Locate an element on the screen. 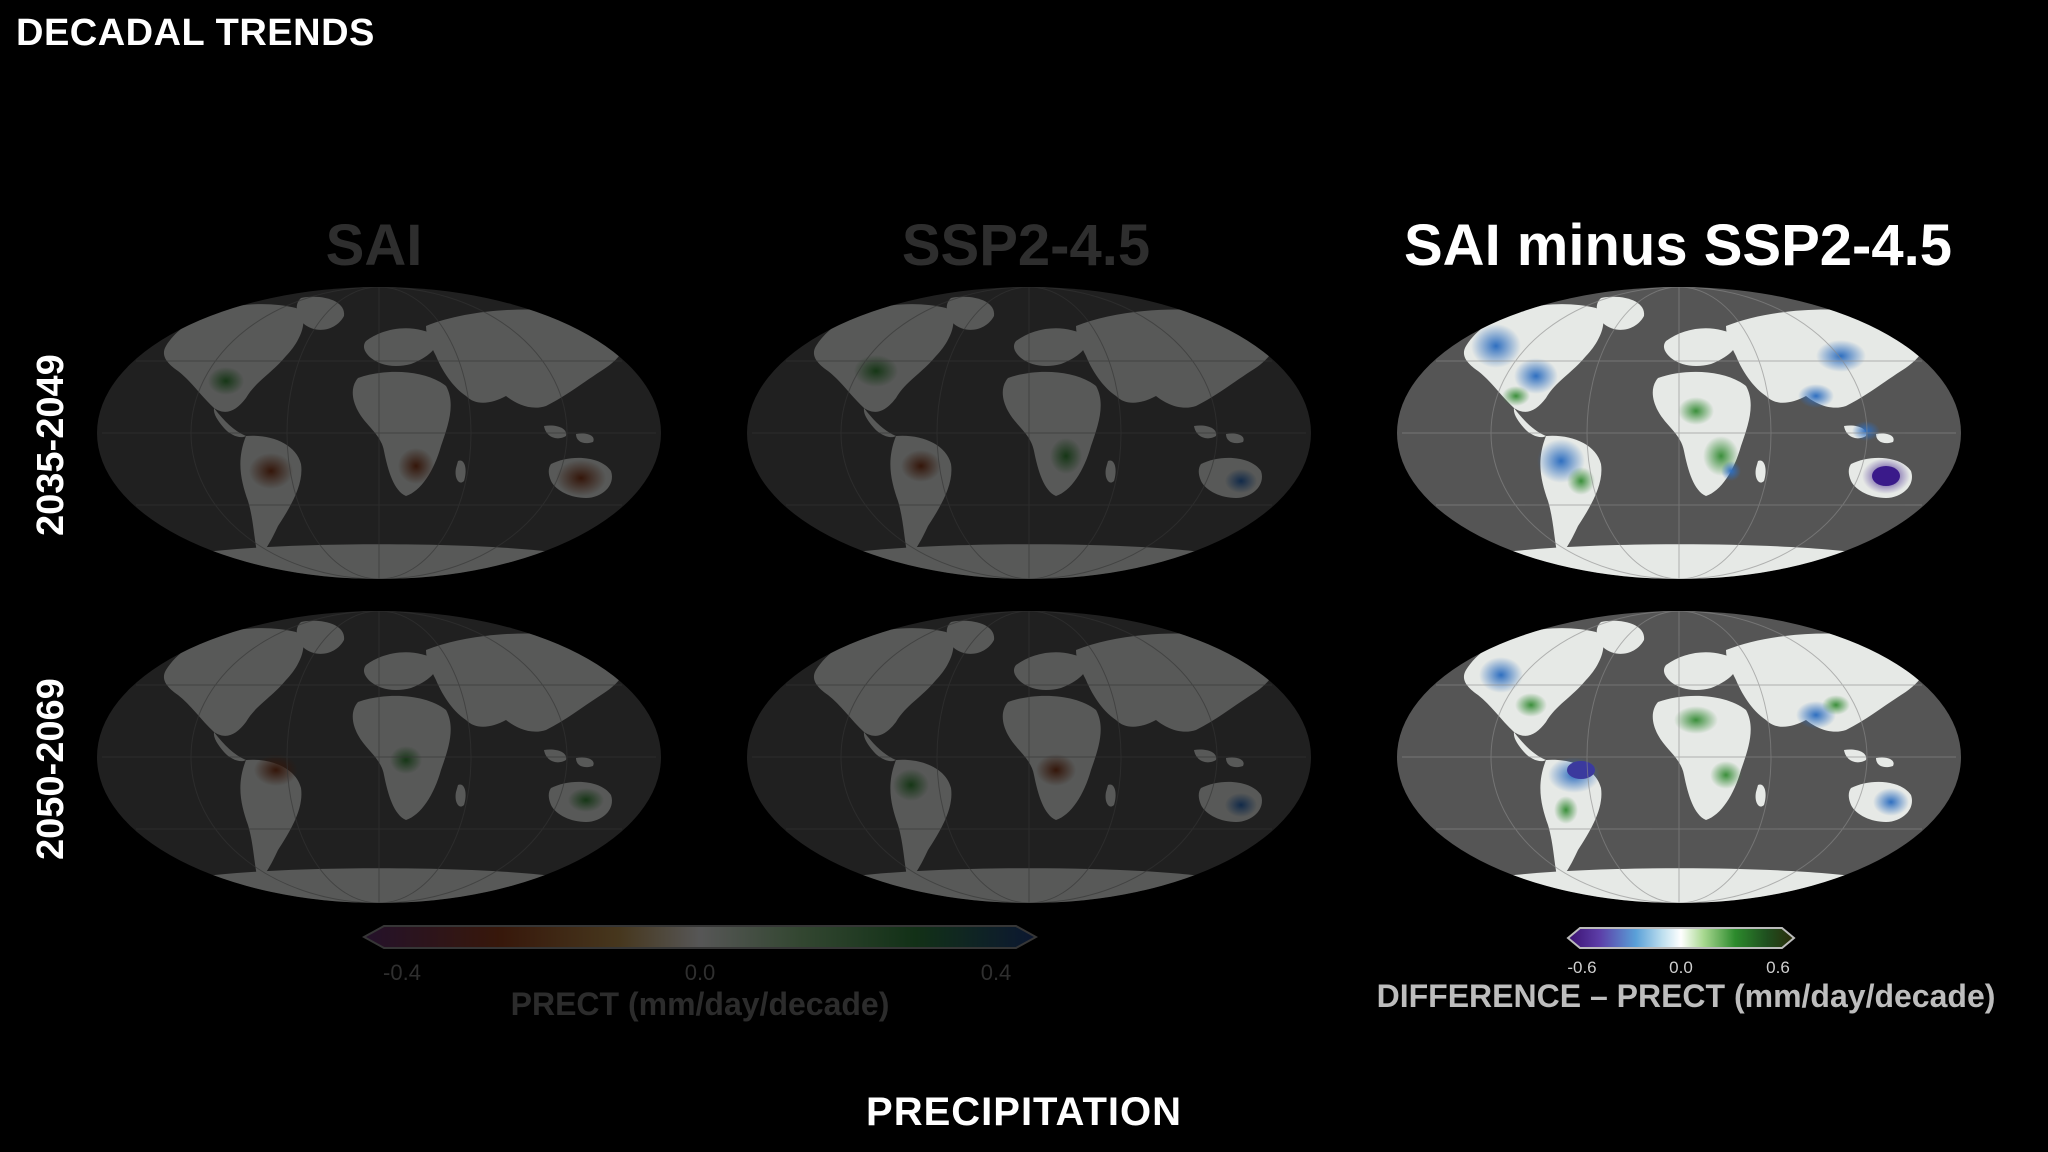 Image resolution: width=2048 pixels, height=1152 pixels. column-title-difference: SAI minus SSP2-4.5 is located at coordinates (1678, 245).